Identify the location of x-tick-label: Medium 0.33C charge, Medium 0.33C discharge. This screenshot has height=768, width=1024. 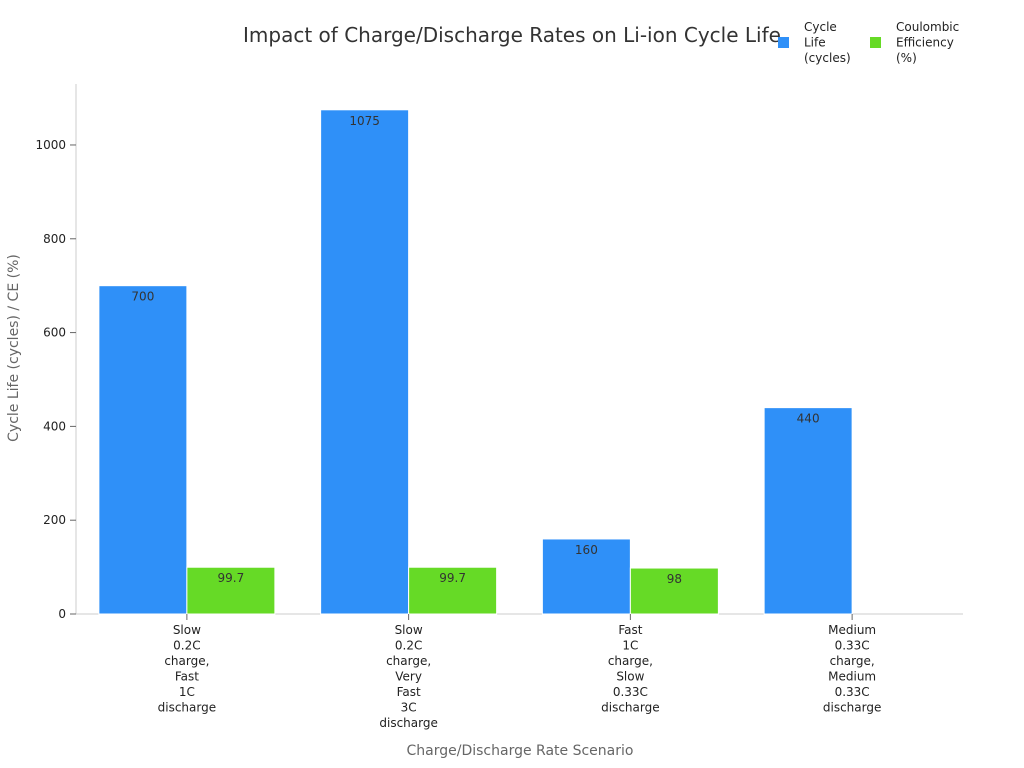
(852, 669).